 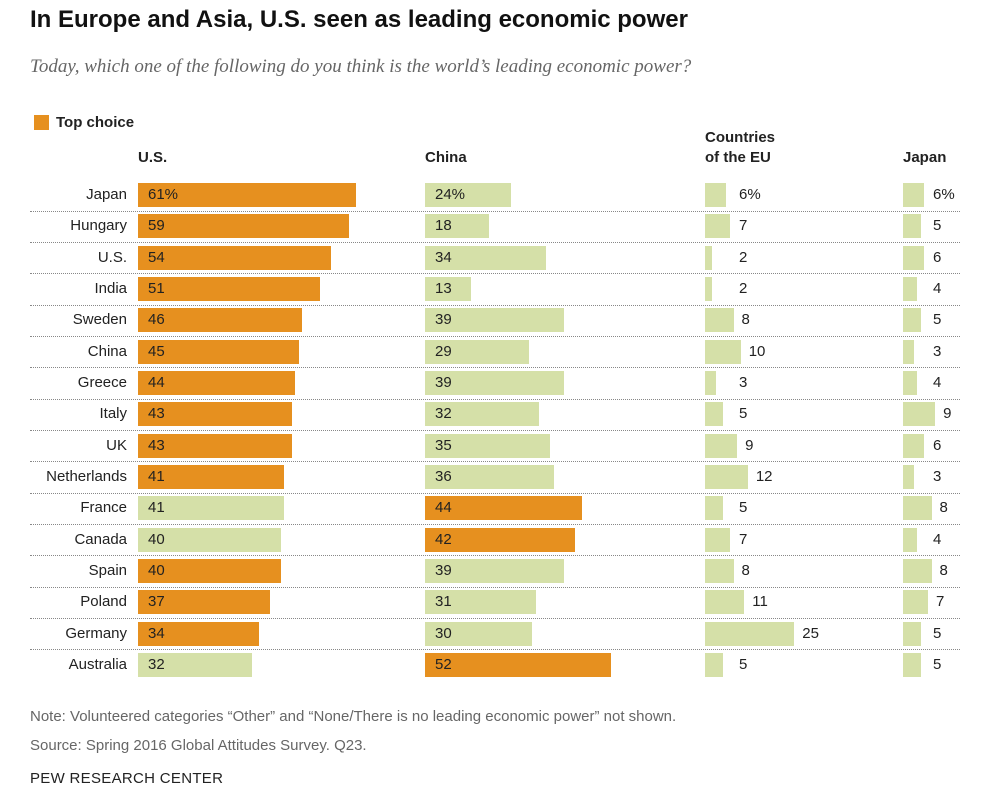 I want to click on value-label: 10, so click(x=757, y=351).